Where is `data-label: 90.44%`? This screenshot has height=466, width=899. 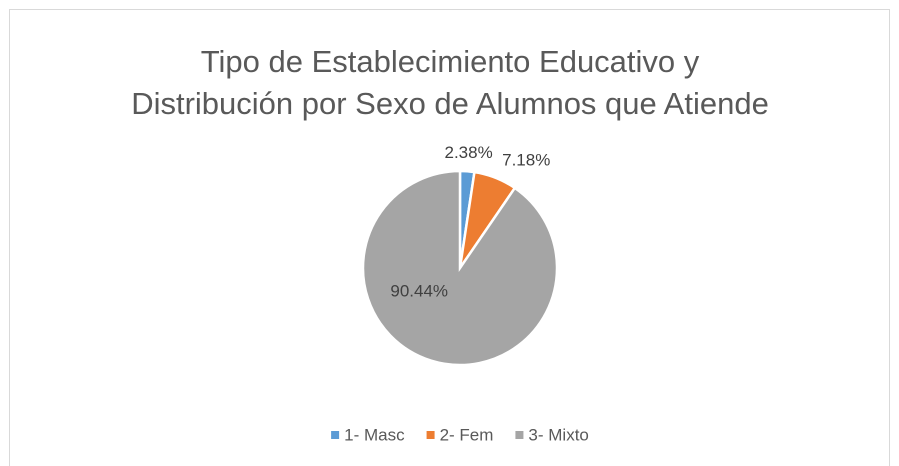 data-label: 90.44% is located at coordinates (419, 290).